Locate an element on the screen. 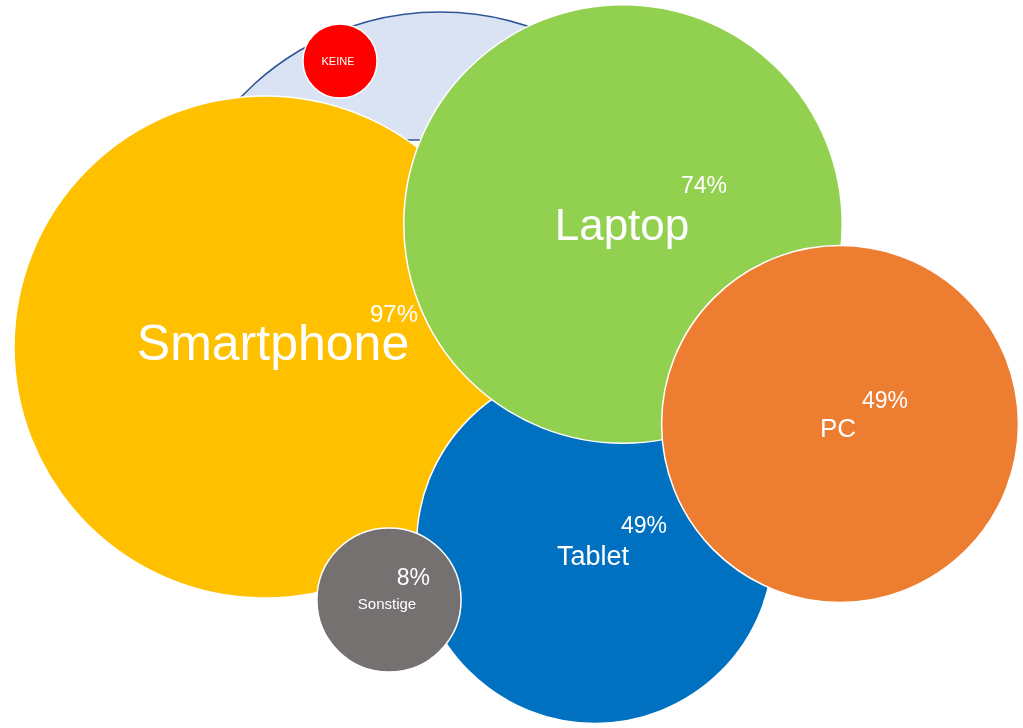 This screenshot has width=1023, height=728. data-label: 8% is located at coordinates (413, 577).